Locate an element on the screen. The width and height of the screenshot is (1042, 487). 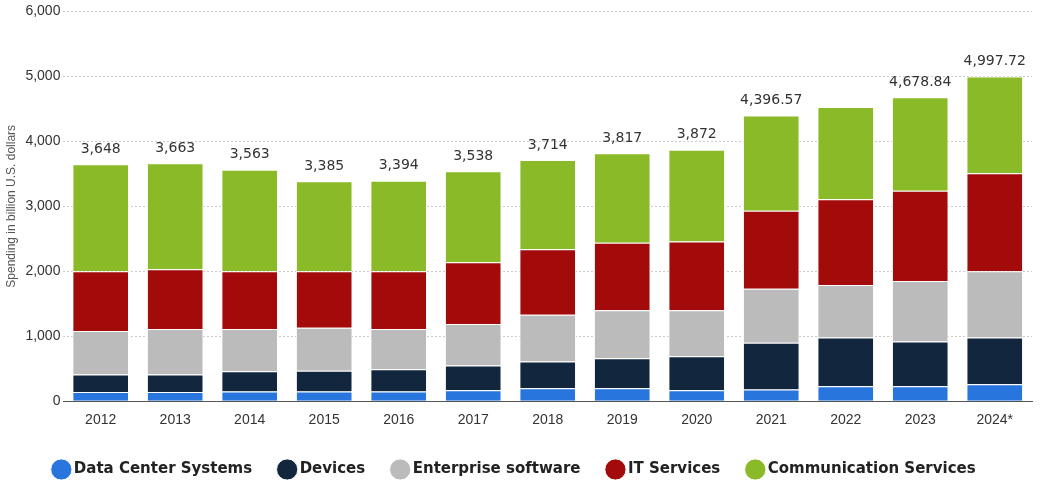
x-tick-label: 2020 is located at coordinates (697, 419).